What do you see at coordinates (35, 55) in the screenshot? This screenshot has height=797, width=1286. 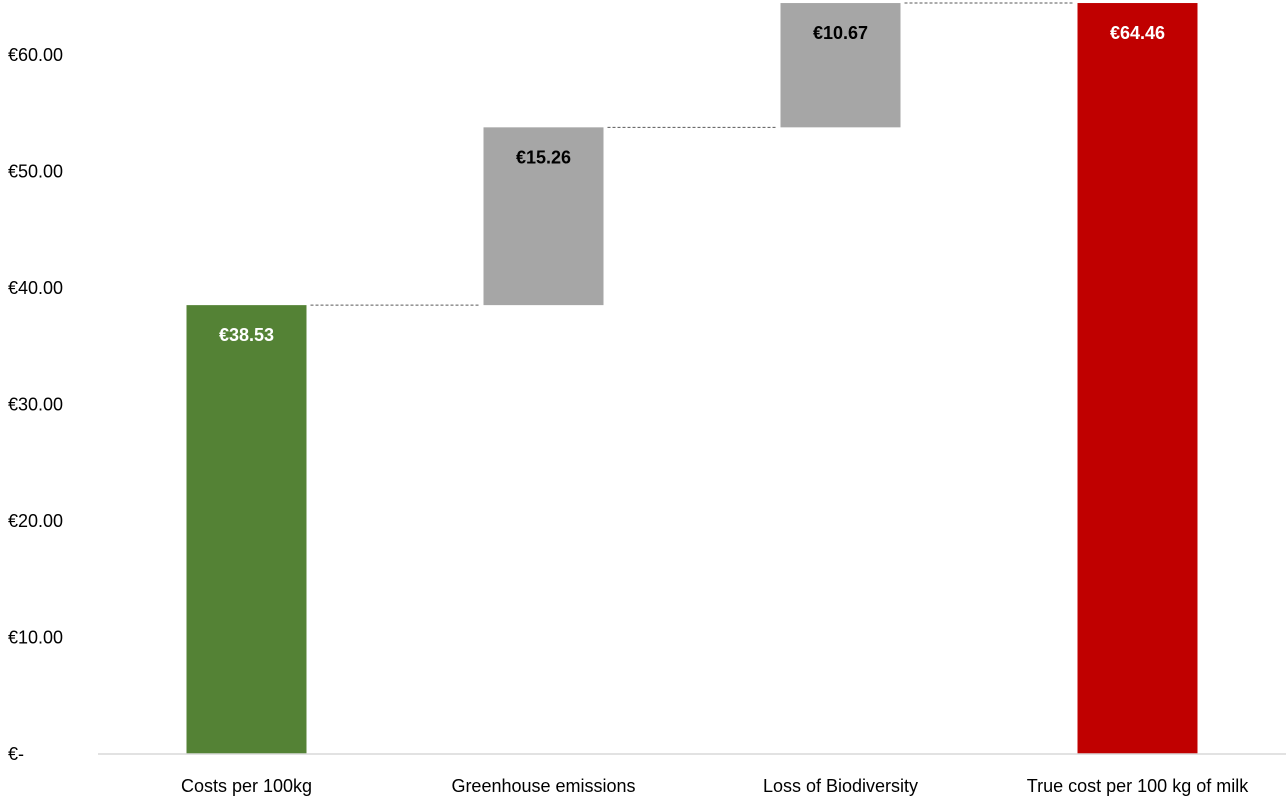 I see `y-tick-label: €60.00` at bounding box center [35, 55].